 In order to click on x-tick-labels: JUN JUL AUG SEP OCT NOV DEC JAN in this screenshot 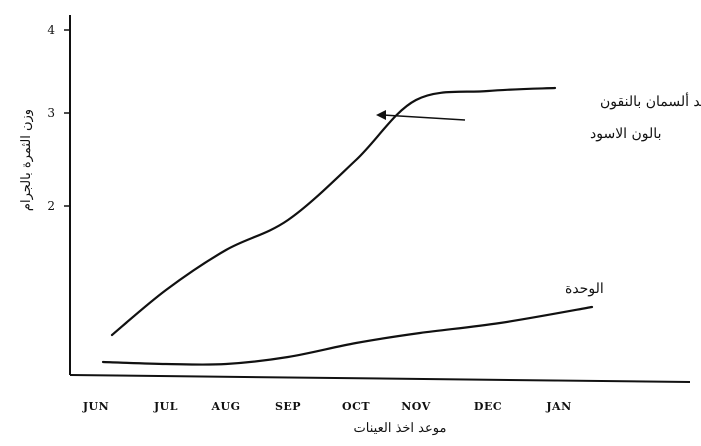, I will do `click(326, 406)`.